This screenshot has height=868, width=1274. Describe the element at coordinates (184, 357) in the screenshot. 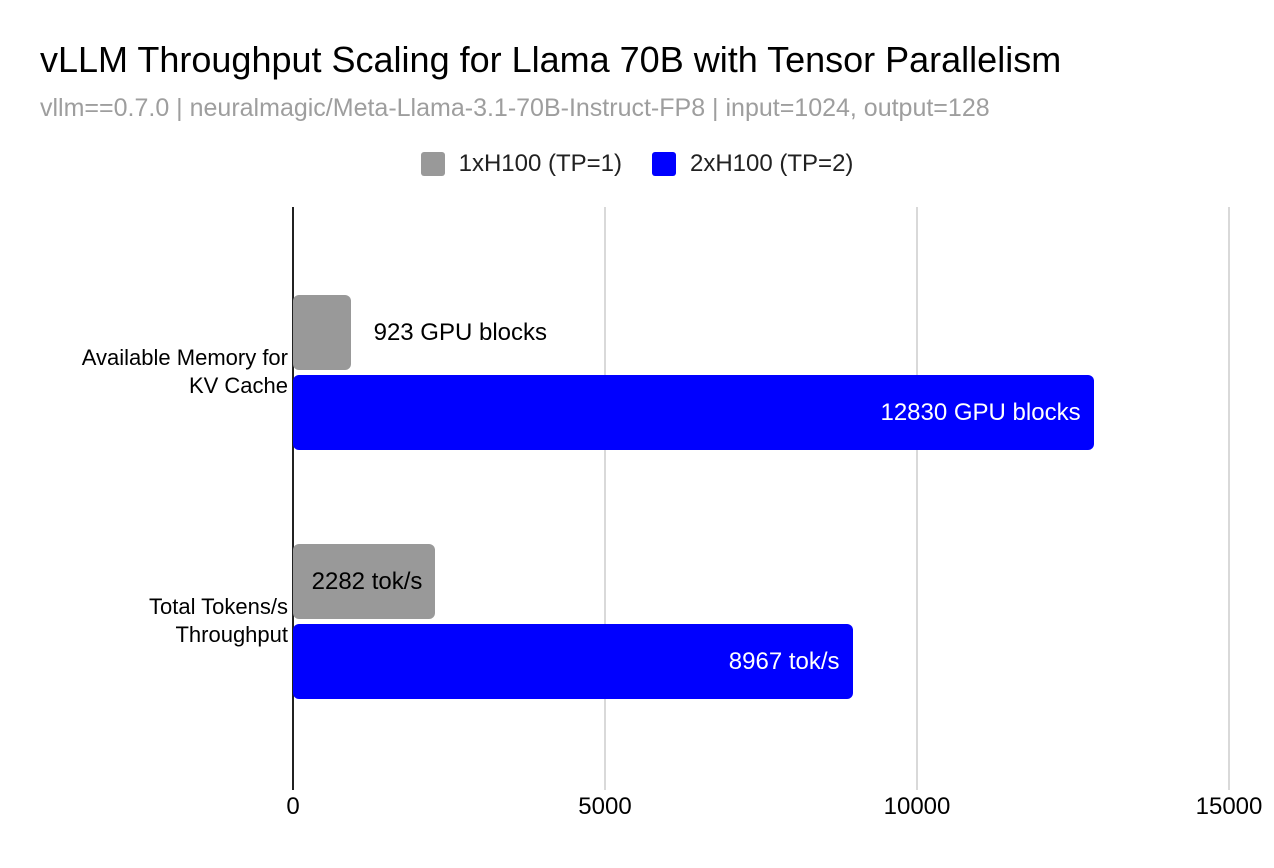

I see `category-label-line: Available Memory for` at that location.